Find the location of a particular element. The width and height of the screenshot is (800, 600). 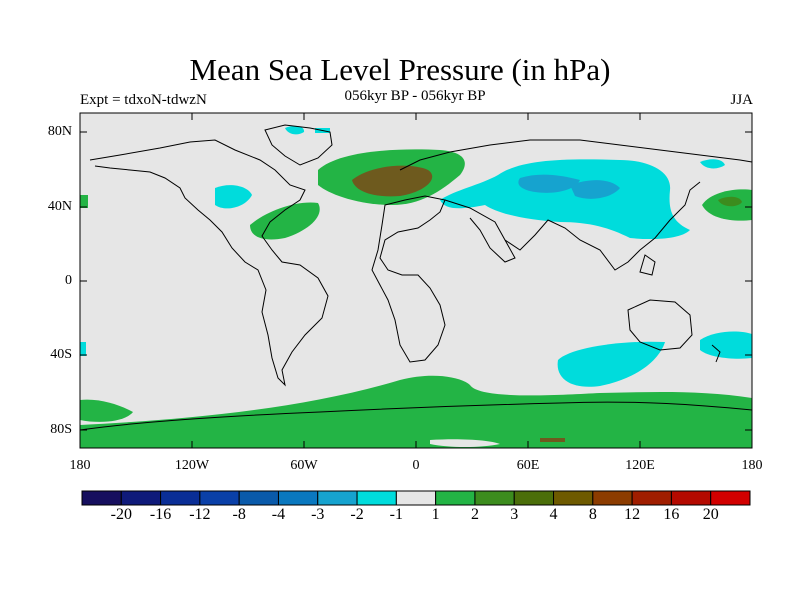

colorbar-label: 16 is located at coordinates (671, 514).